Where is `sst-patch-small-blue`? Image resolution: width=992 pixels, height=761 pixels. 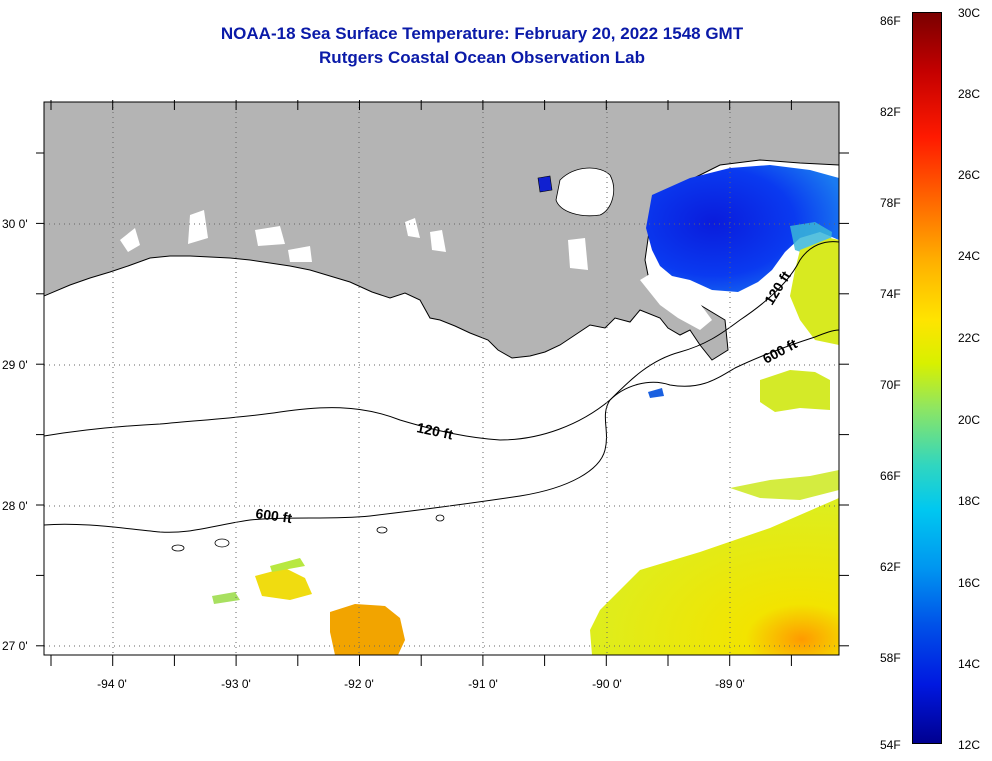
sst-patch-small-blue is located at coordinates (656, 393).